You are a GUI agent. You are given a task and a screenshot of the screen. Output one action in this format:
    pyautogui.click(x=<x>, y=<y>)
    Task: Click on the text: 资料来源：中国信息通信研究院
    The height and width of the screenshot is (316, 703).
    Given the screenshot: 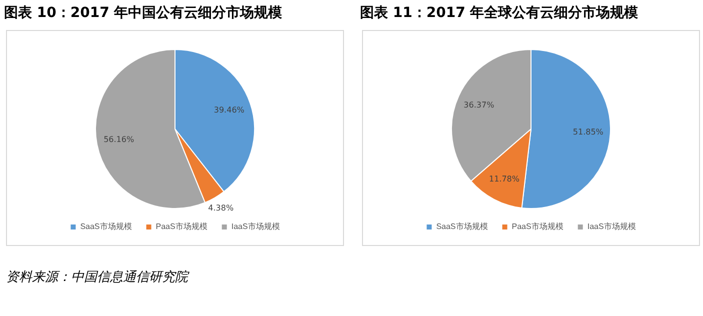 What is the action you would take?
    pyautogui.click(x=97, y=277)
    